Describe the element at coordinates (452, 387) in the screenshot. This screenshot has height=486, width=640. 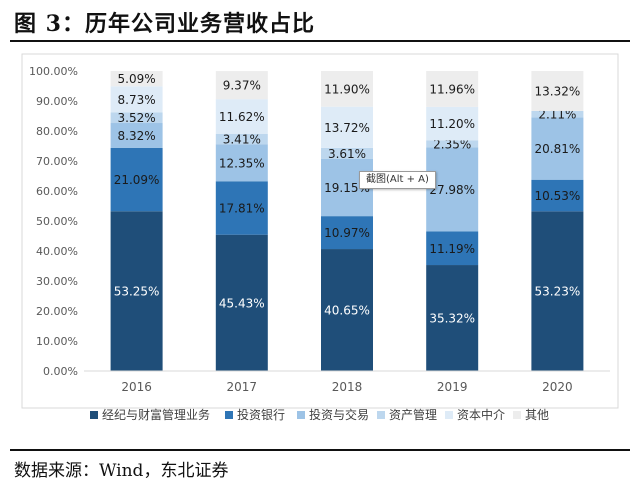
I see `x-tick-label: 2019` at that location.